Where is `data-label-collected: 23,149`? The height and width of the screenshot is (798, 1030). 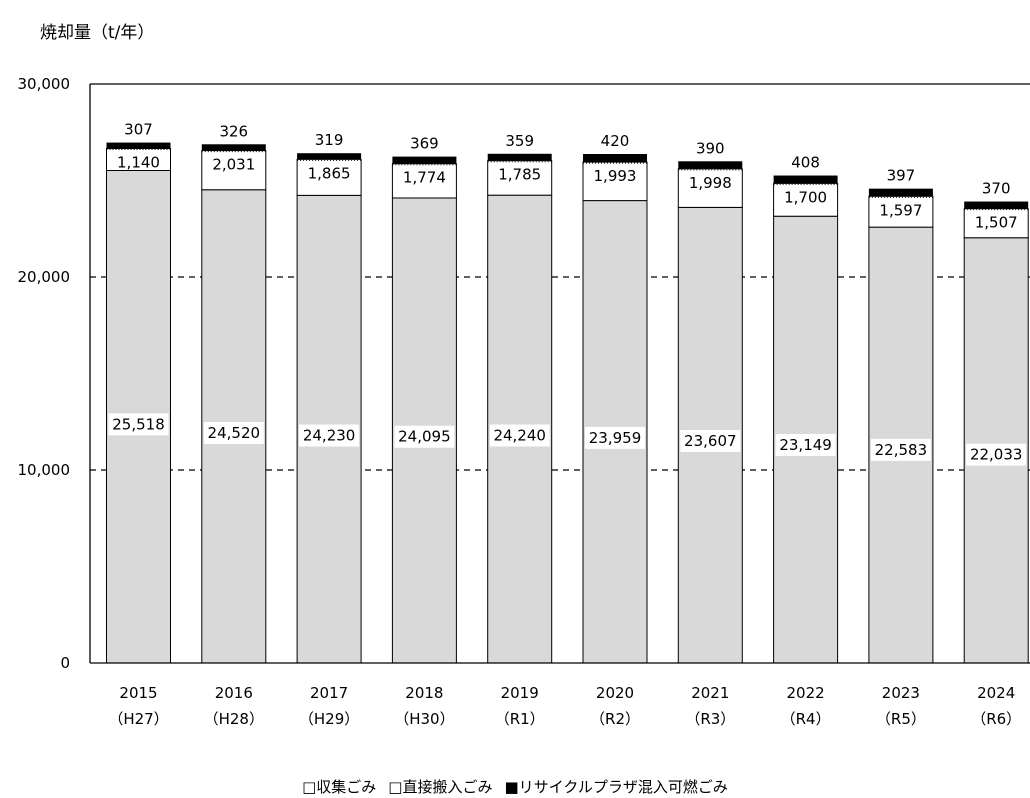 data-label-collected: 23,149 is located at coordinates (805, 445).